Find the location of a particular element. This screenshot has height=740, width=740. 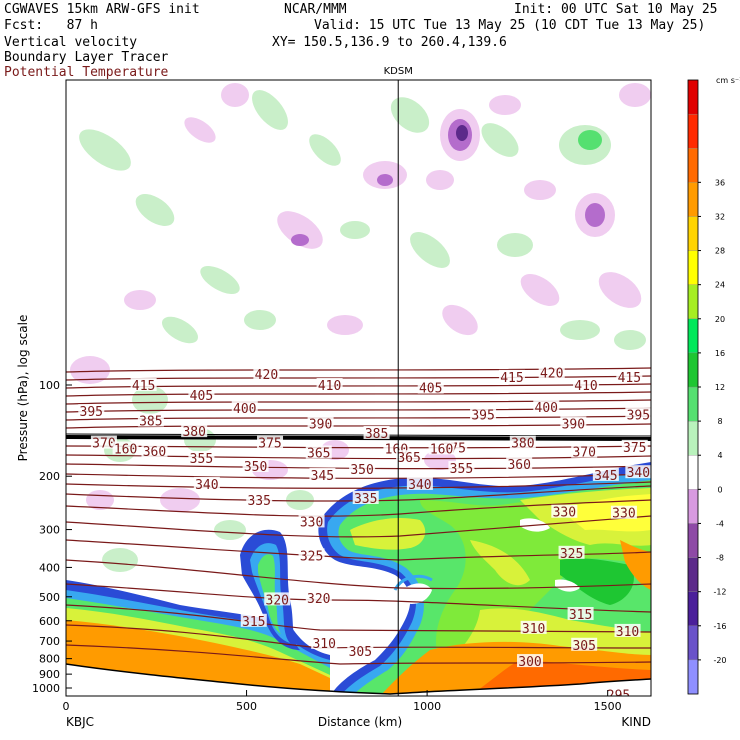

theta-label: 355 is located at coordinates (461, 469).